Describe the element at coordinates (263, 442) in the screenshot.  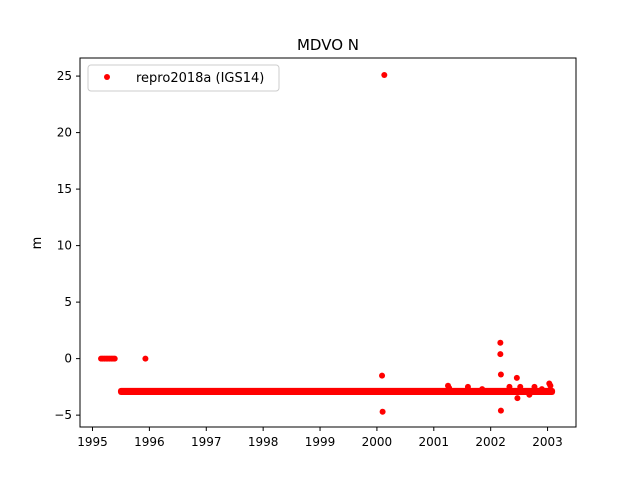
I see `x-tick-label: 1998` at that location.